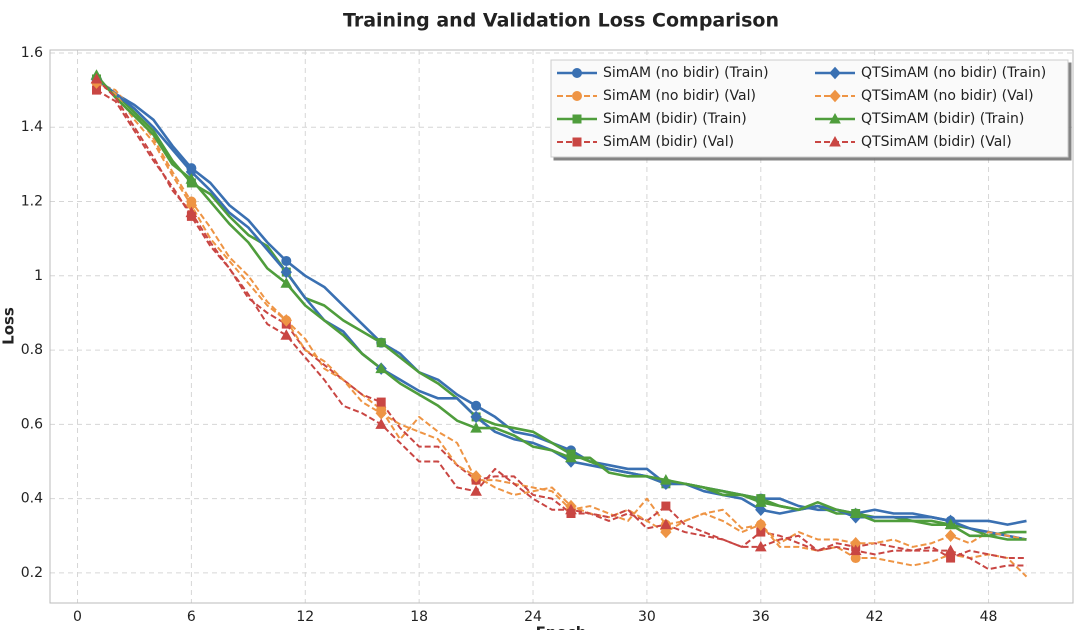 The width and height of the screenshot is (1077, 630). What do you see at coordinates (561, 21) in the screenshot?
I see `chart-title: Training and Validation Loss Comparison` at bounding box center [561, 21].